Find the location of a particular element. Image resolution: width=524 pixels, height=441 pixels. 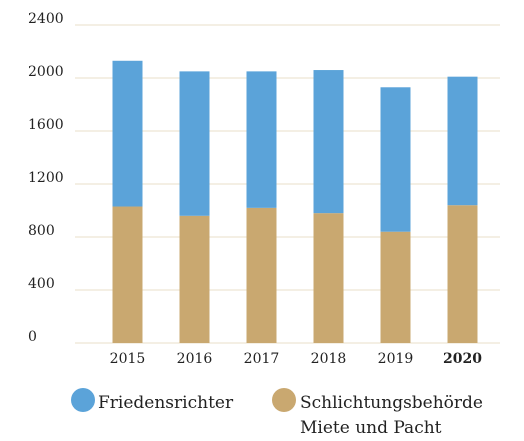

y-tick-label: 0 is located at coordinates (32, 337).